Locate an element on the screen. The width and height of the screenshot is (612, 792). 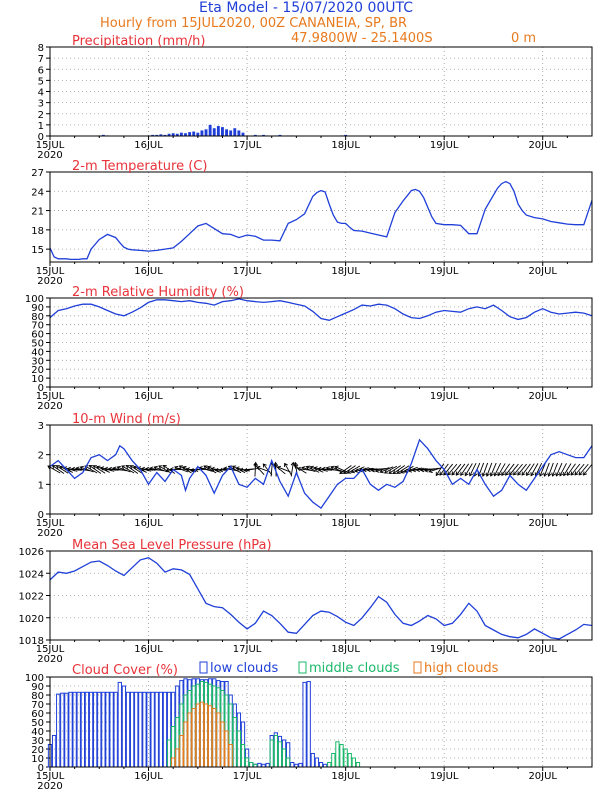
mslp-ytick-label: 1022 is located at coordinates (31, 597).